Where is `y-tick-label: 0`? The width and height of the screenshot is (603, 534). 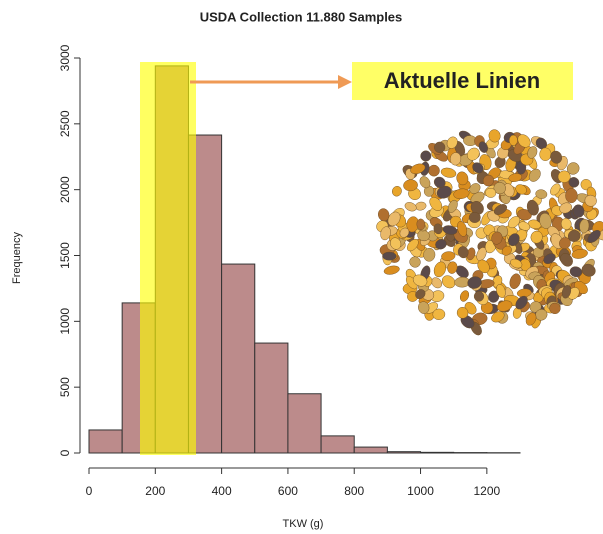 y-tick-label: 0 is located at coordinates (65, 452).